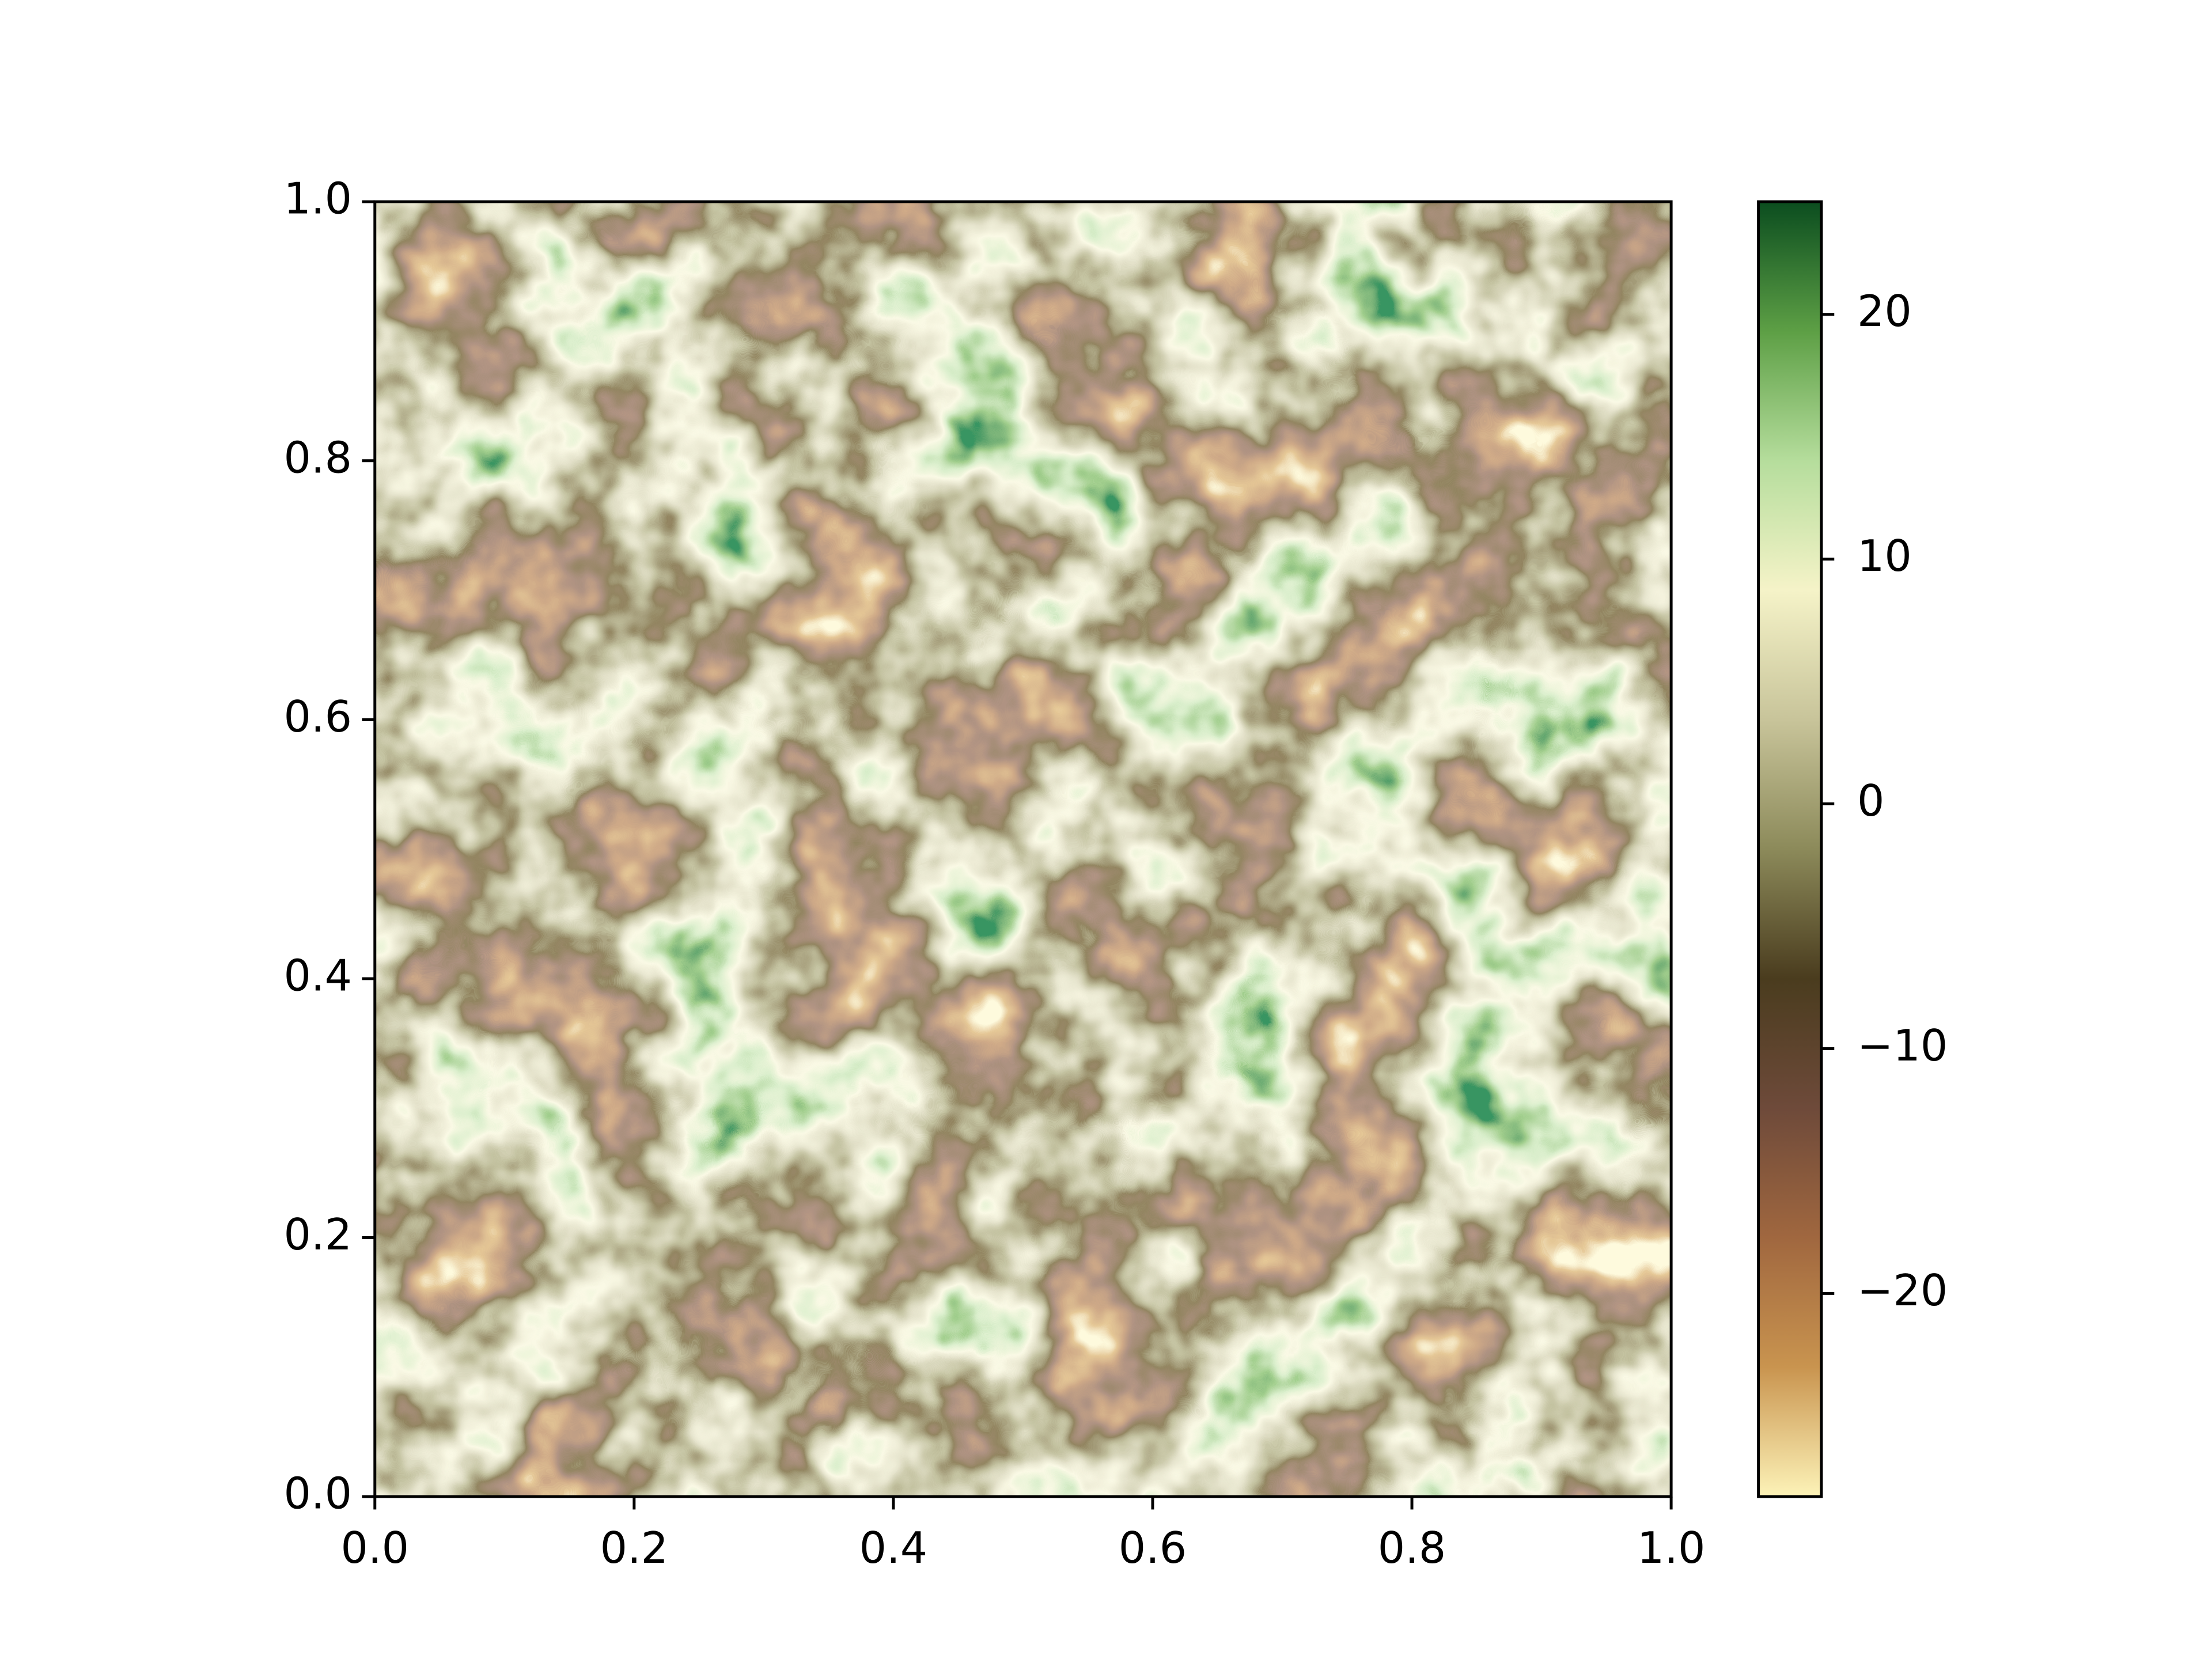 The image size is (2212, 1659). Describe the element at coordinates (318, 717) in the screenshot. I see `y-tick-label: 0.6` at that location.